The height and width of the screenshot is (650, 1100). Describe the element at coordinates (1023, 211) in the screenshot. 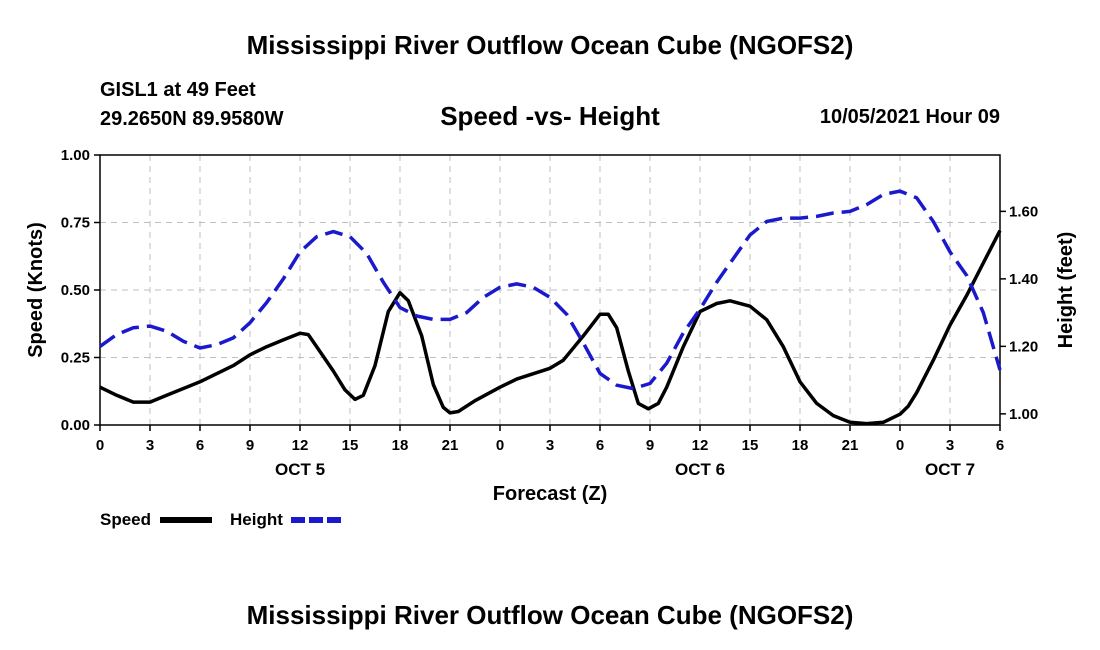

I see `right-y-tick-label: 1.60` at that location.